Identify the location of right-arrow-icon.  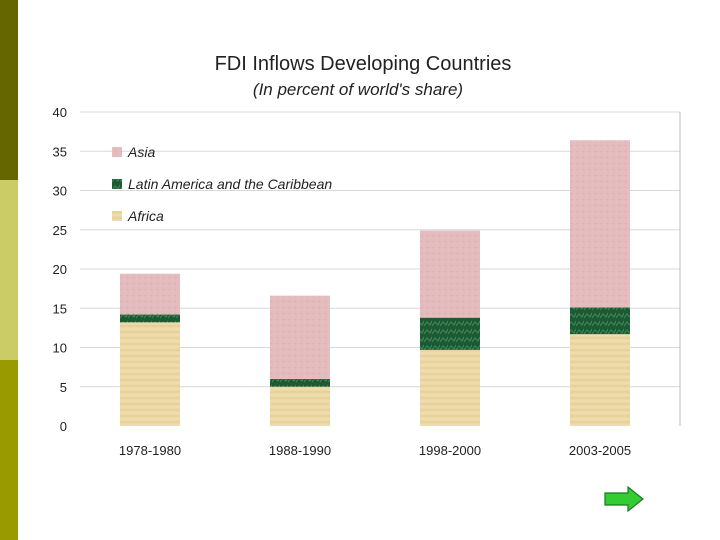
(624, 499).